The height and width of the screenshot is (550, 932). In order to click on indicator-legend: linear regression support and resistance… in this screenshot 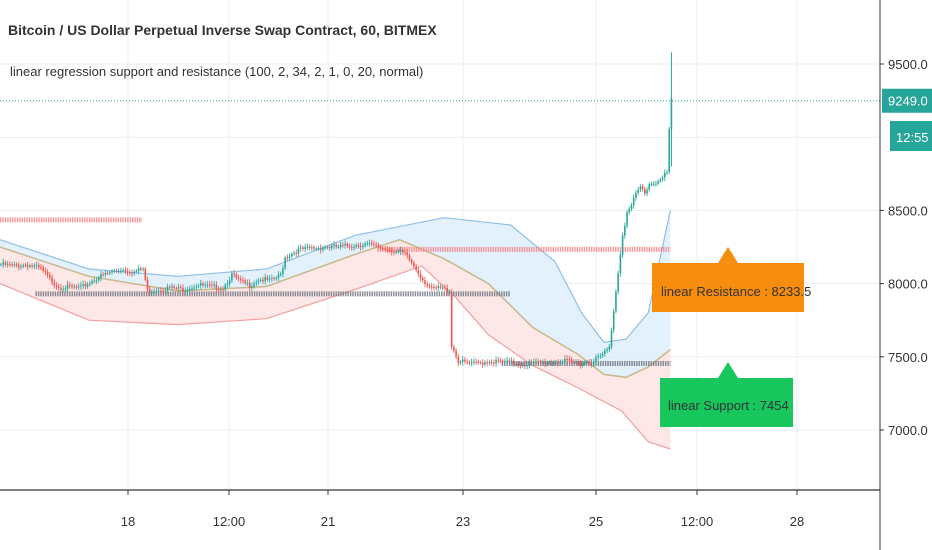, I will do `click(217, 71)`.